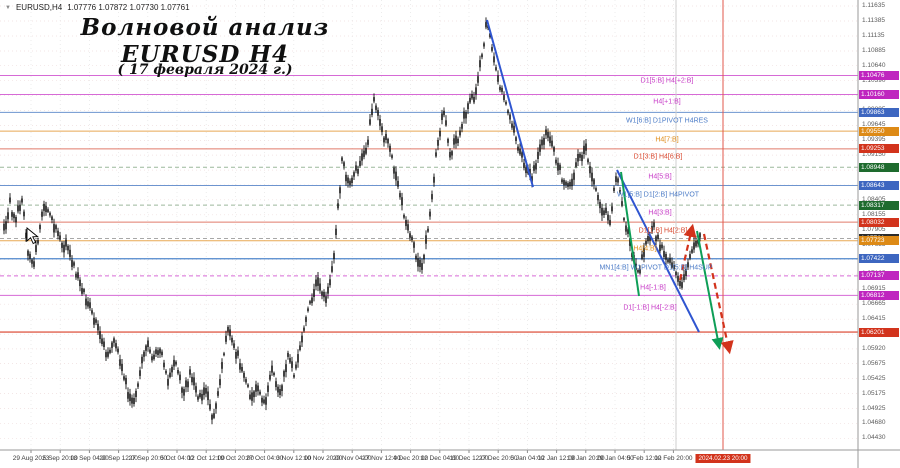  I want to click on time-axis-label: 19 Dec 12:00, so click(469, 458).